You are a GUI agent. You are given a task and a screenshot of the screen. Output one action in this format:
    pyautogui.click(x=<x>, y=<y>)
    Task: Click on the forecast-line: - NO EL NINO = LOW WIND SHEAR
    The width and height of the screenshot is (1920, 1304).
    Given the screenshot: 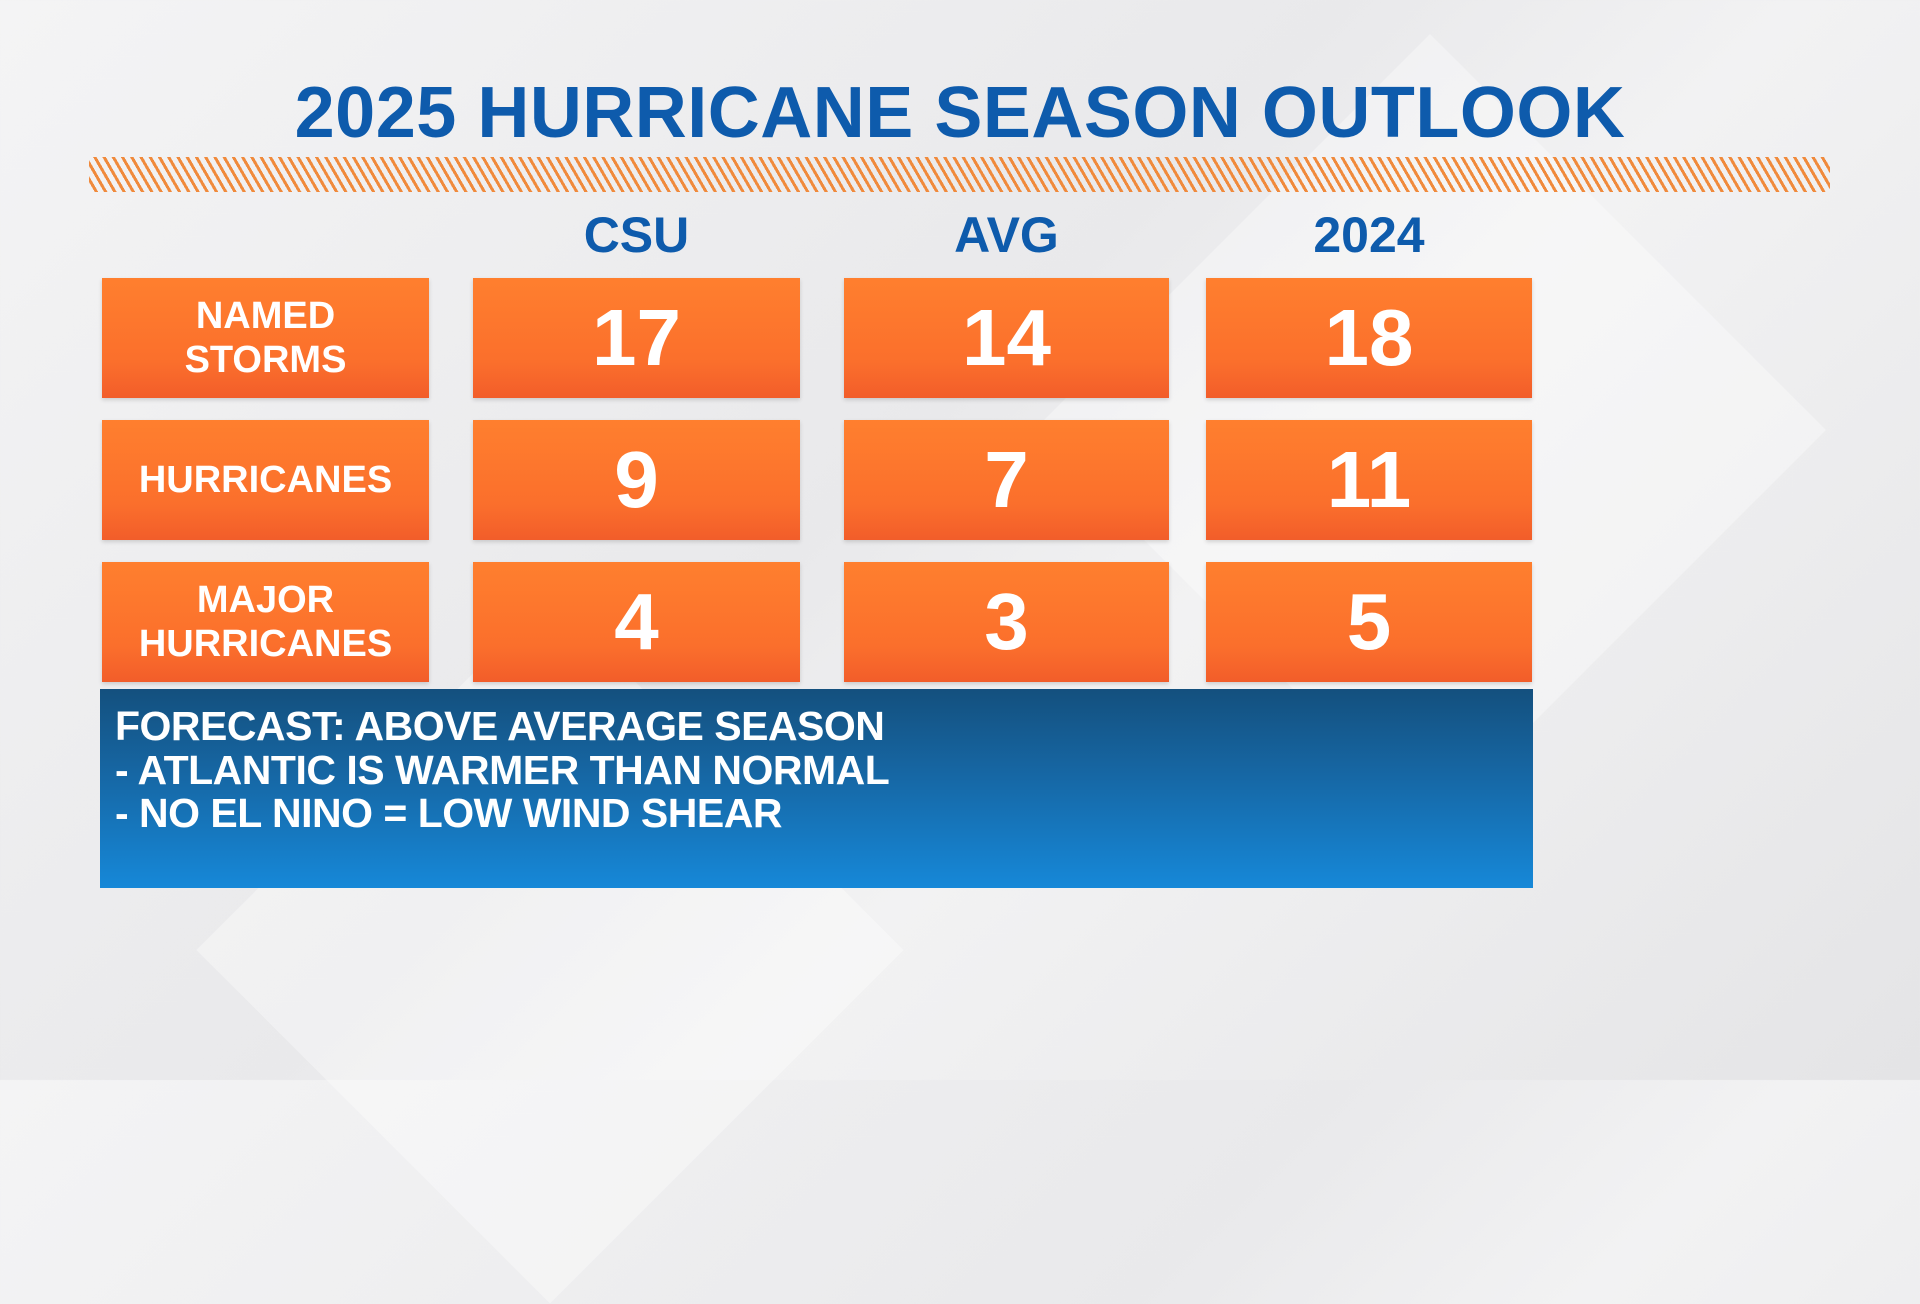 What is the action you would take?
    pyautogui.click(x=448, y=813)
    